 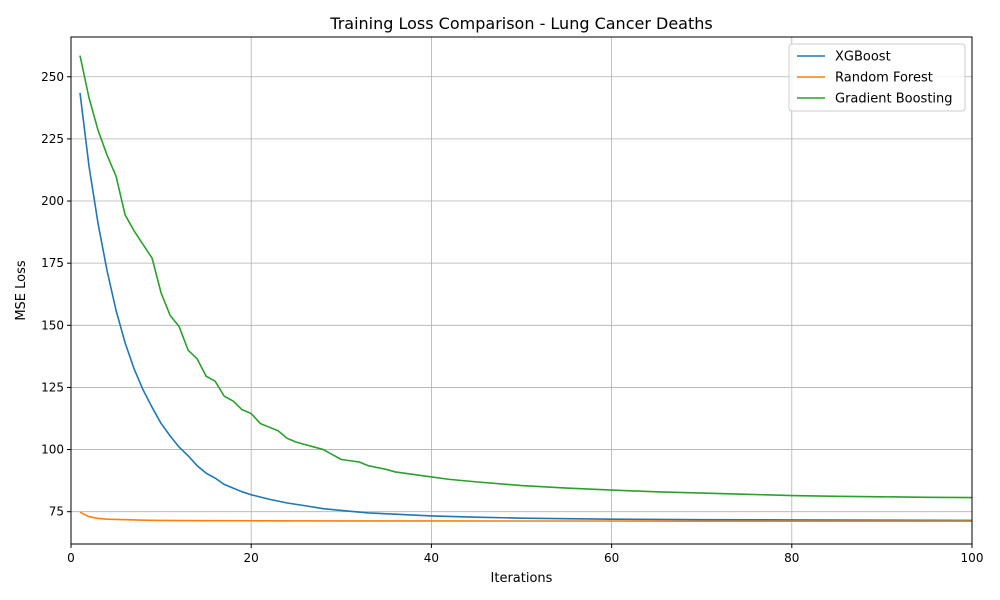 What do you see at coordinates (52, 450) in the screenshot?
I see `y-tick-label: 100` at bounding box center [52, 450].